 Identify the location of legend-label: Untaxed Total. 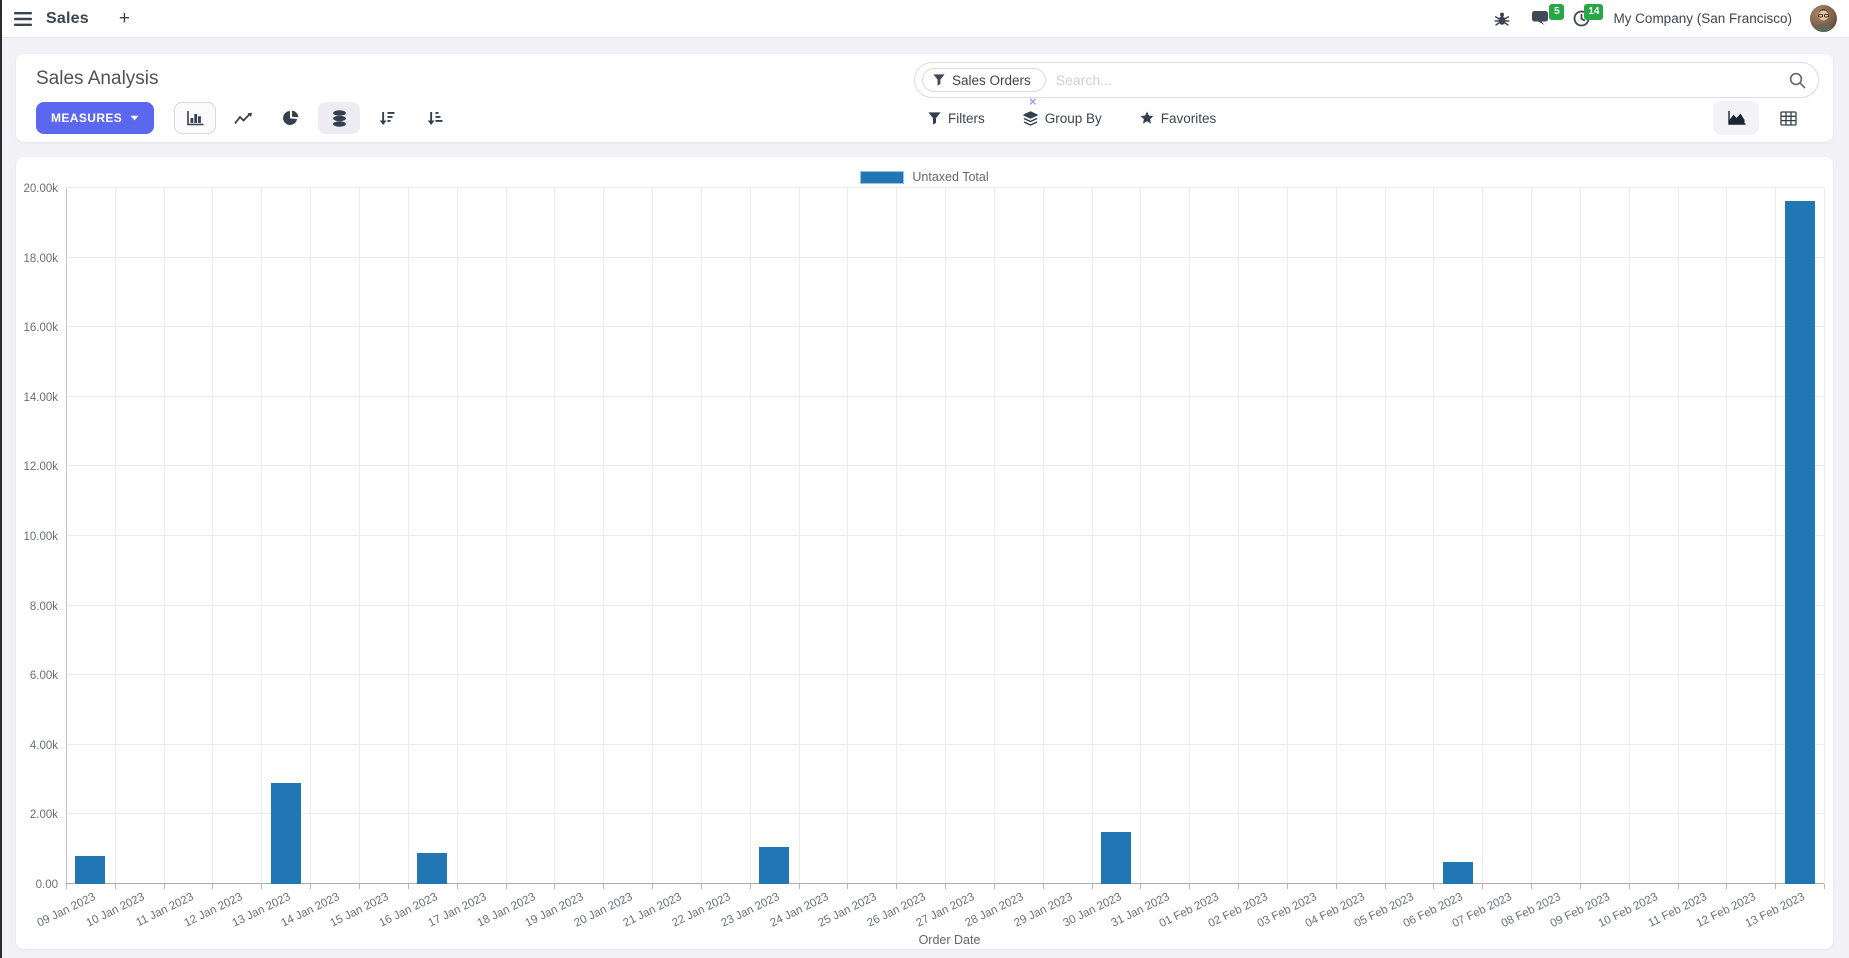
(950, 177).